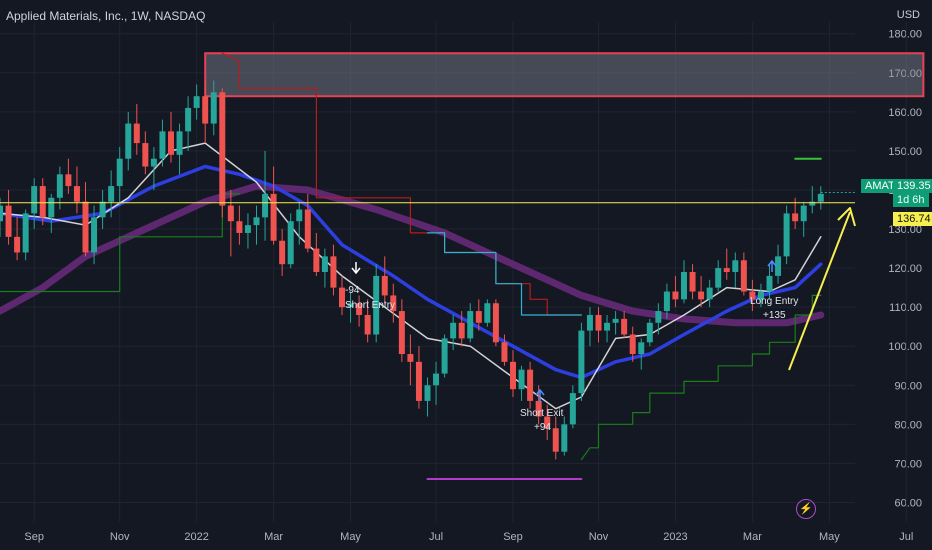 The image size is (932, 550). What do you see at coordinates (356, 268) in the screenshot?
I see `short-entry-arrow-icon` at bounding box center [356, 268].